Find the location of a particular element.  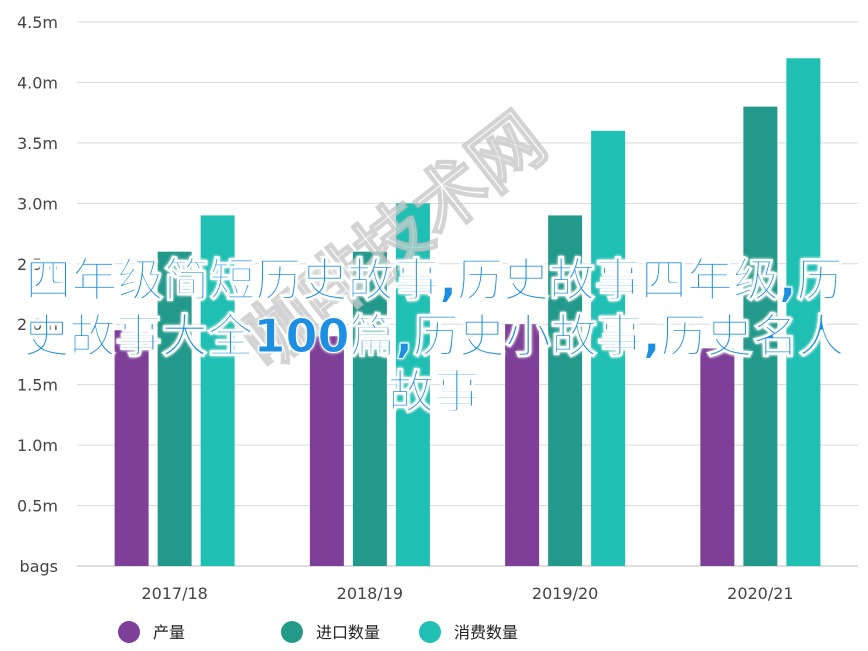

y-tick-label: 2.0m is located at coordinates (37, 324).